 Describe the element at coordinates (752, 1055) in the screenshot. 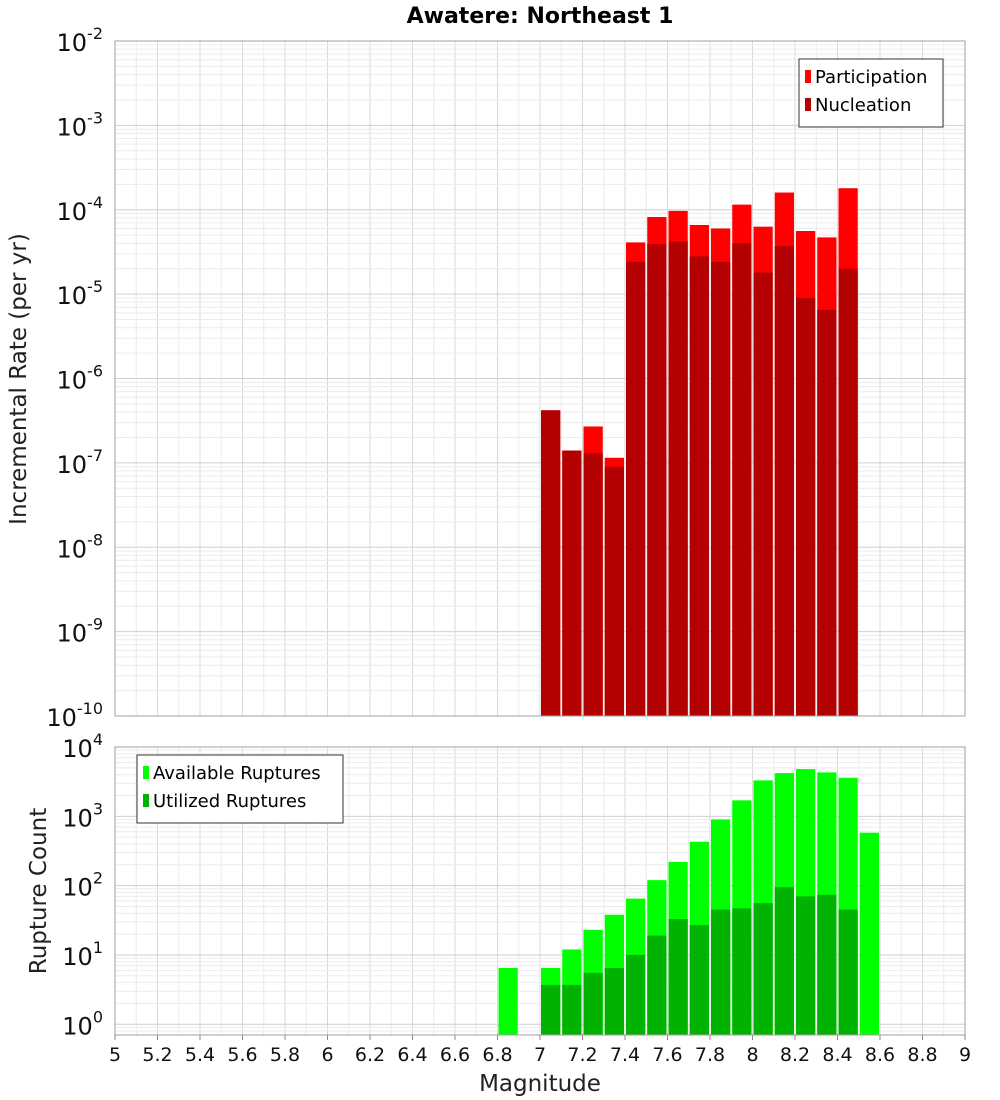

I see `x-tick-label: 8` at that location.